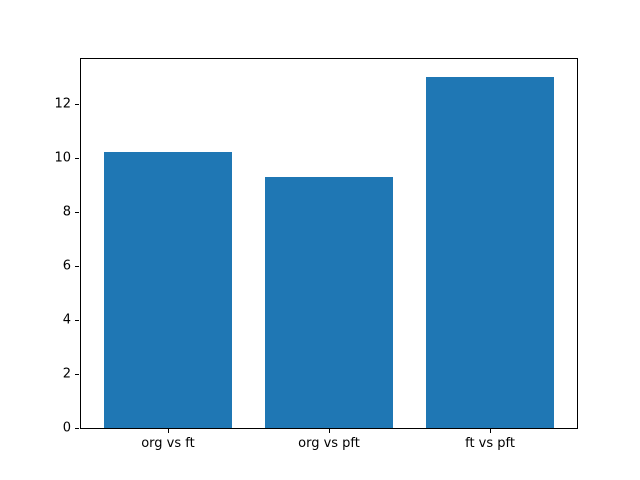 Image resolution: width=640 pixels, height=480 pixels. I want to click on y-tick-label: 6, so click(66, 266).